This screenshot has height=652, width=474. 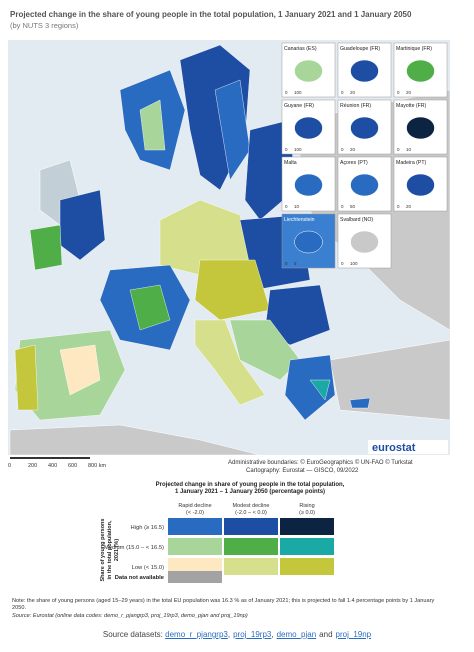 What do you see at coordinates (195, 513) in the screenshot?
I see `legend-column-range: (< -2.0)` at bounding box center [195, 513].